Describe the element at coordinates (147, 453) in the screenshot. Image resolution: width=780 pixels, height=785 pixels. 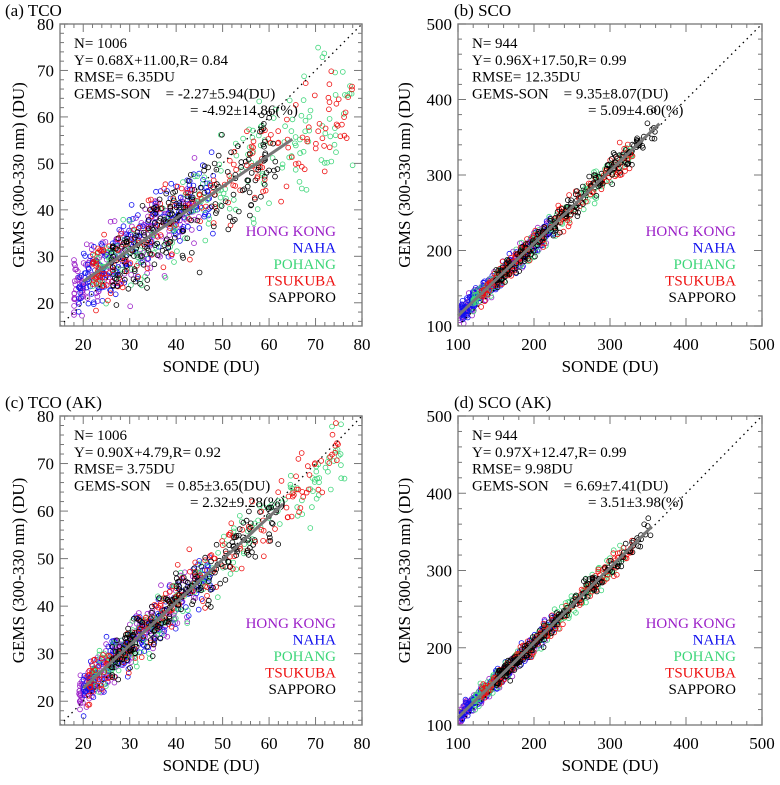
I see `stat-line: Y= 0.90X+4.79,R= 0.92` at that location.